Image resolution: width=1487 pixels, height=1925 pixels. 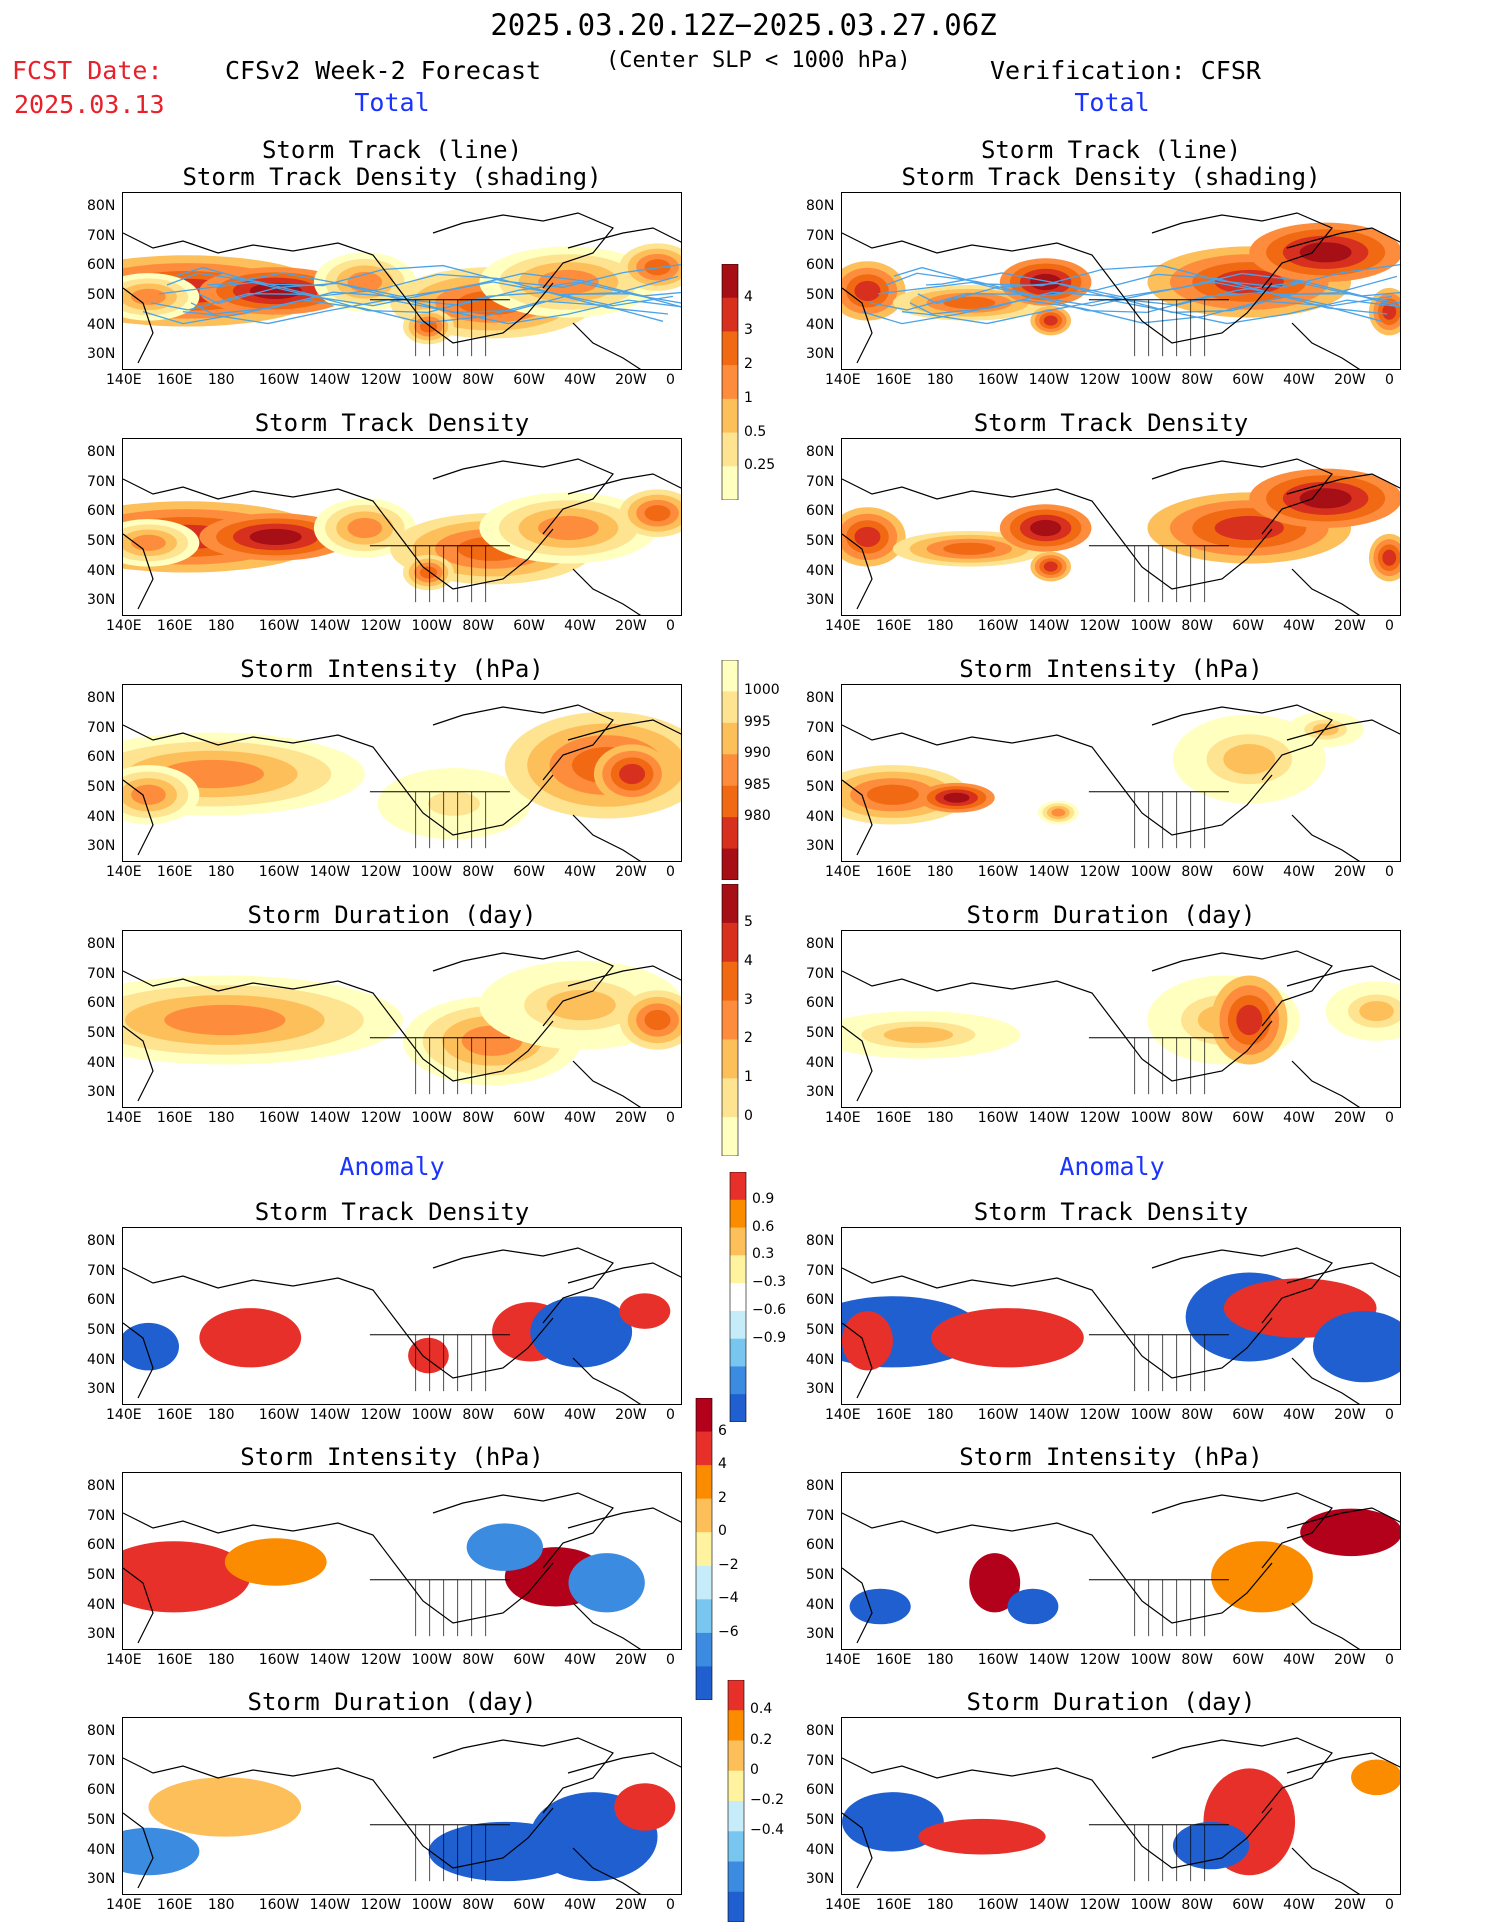 I want to click on lon-label: 0, so click(x=1389, y=1415).